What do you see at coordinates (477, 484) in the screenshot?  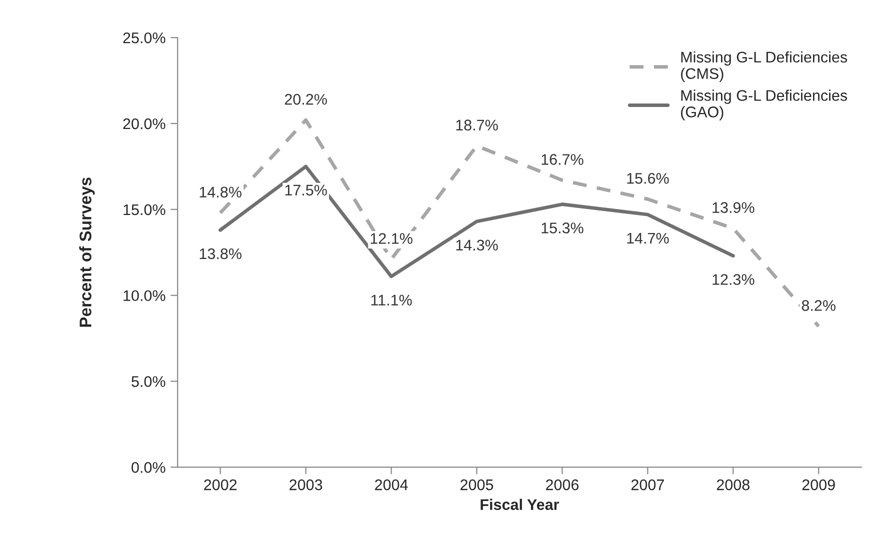 I see `x-tick-label: 2005` at bounding box center [477, 484].